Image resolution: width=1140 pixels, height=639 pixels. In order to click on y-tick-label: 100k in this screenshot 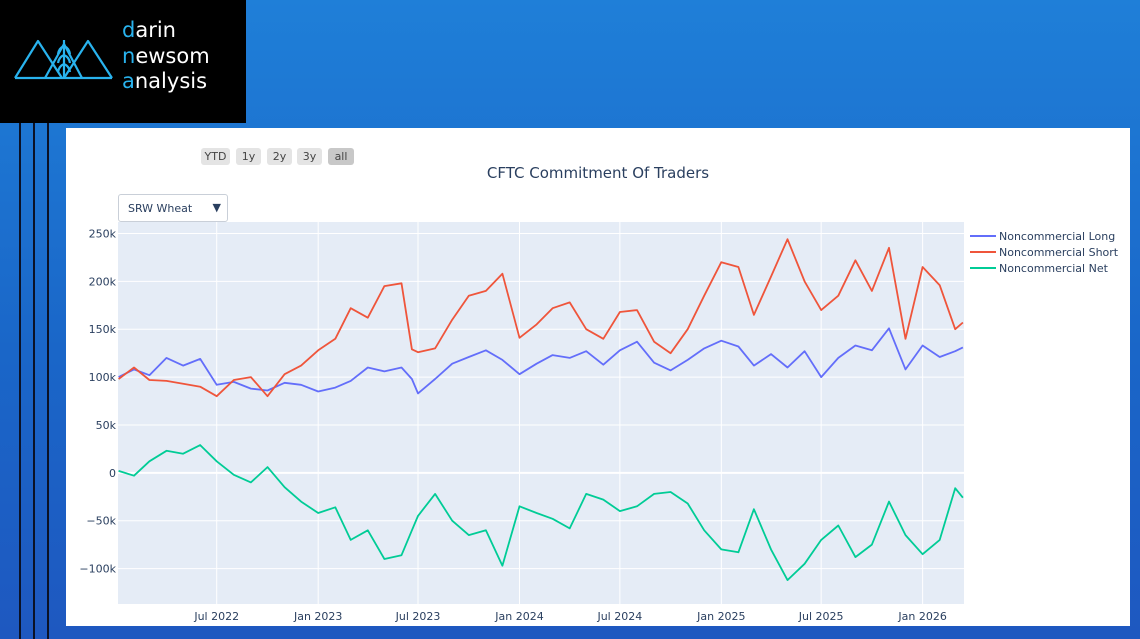, I will do `click(103, 377)`.